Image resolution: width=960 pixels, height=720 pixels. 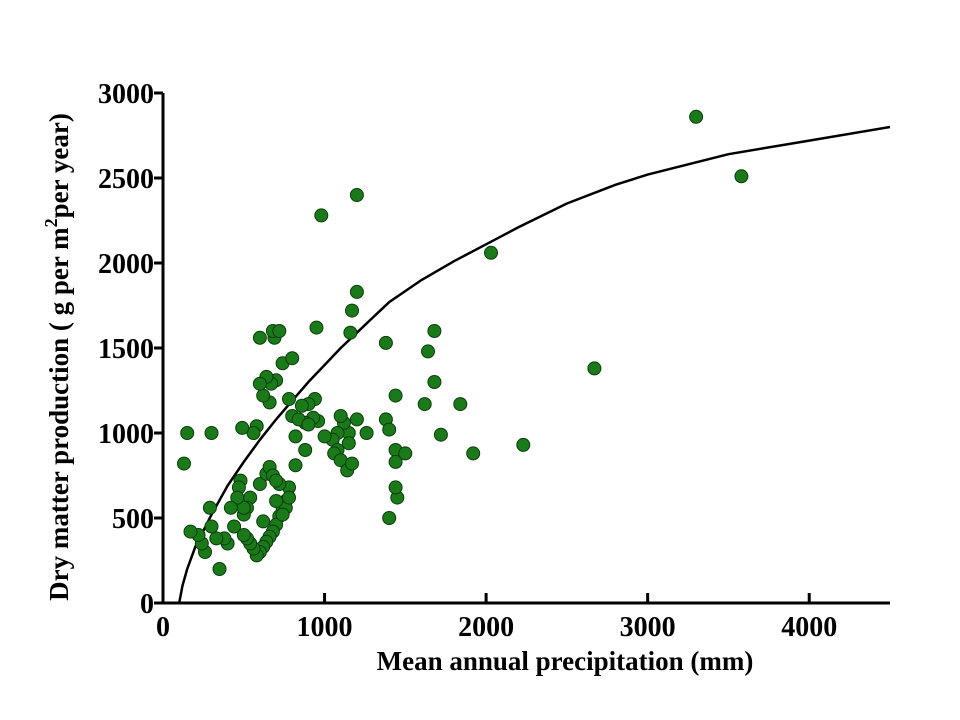 I want to click on y-axis-title-main: Dry matter production ( g per m, so click(x=59, y=414).